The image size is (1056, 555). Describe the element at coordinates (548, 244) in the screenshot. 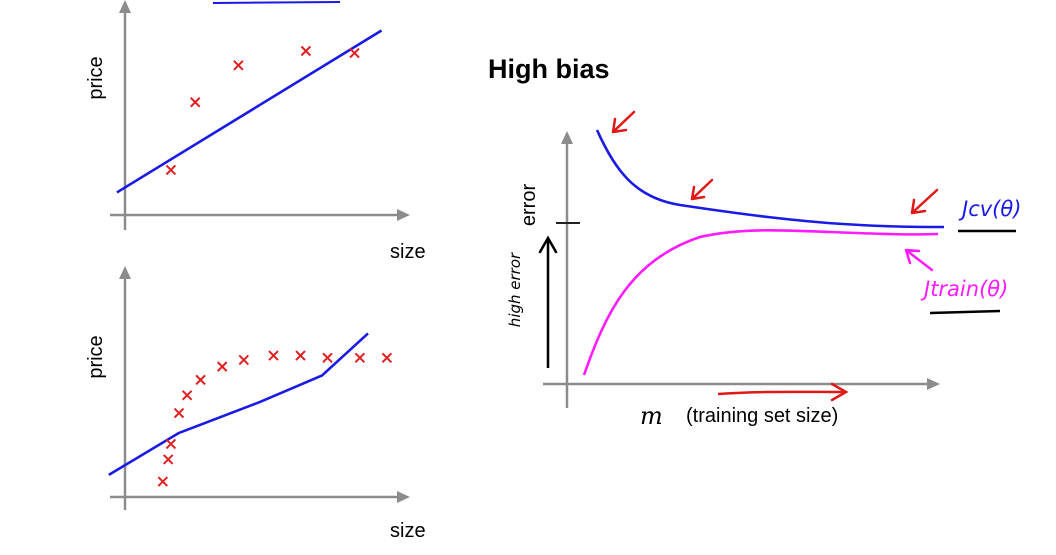

I see `high-error-arrowhead` at that location.